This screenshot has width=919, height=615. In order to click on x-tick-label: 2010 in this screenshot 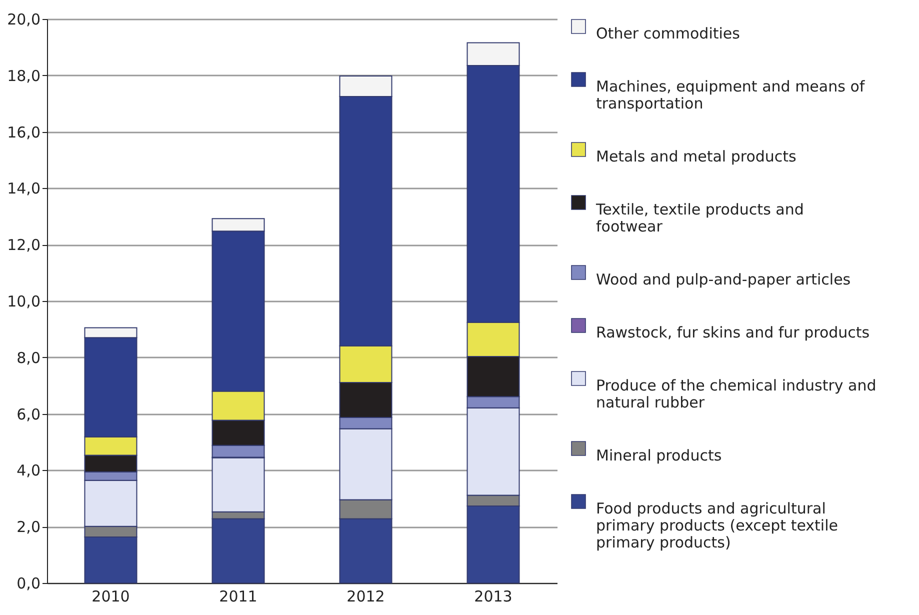, I will do `click(111, 597)`.